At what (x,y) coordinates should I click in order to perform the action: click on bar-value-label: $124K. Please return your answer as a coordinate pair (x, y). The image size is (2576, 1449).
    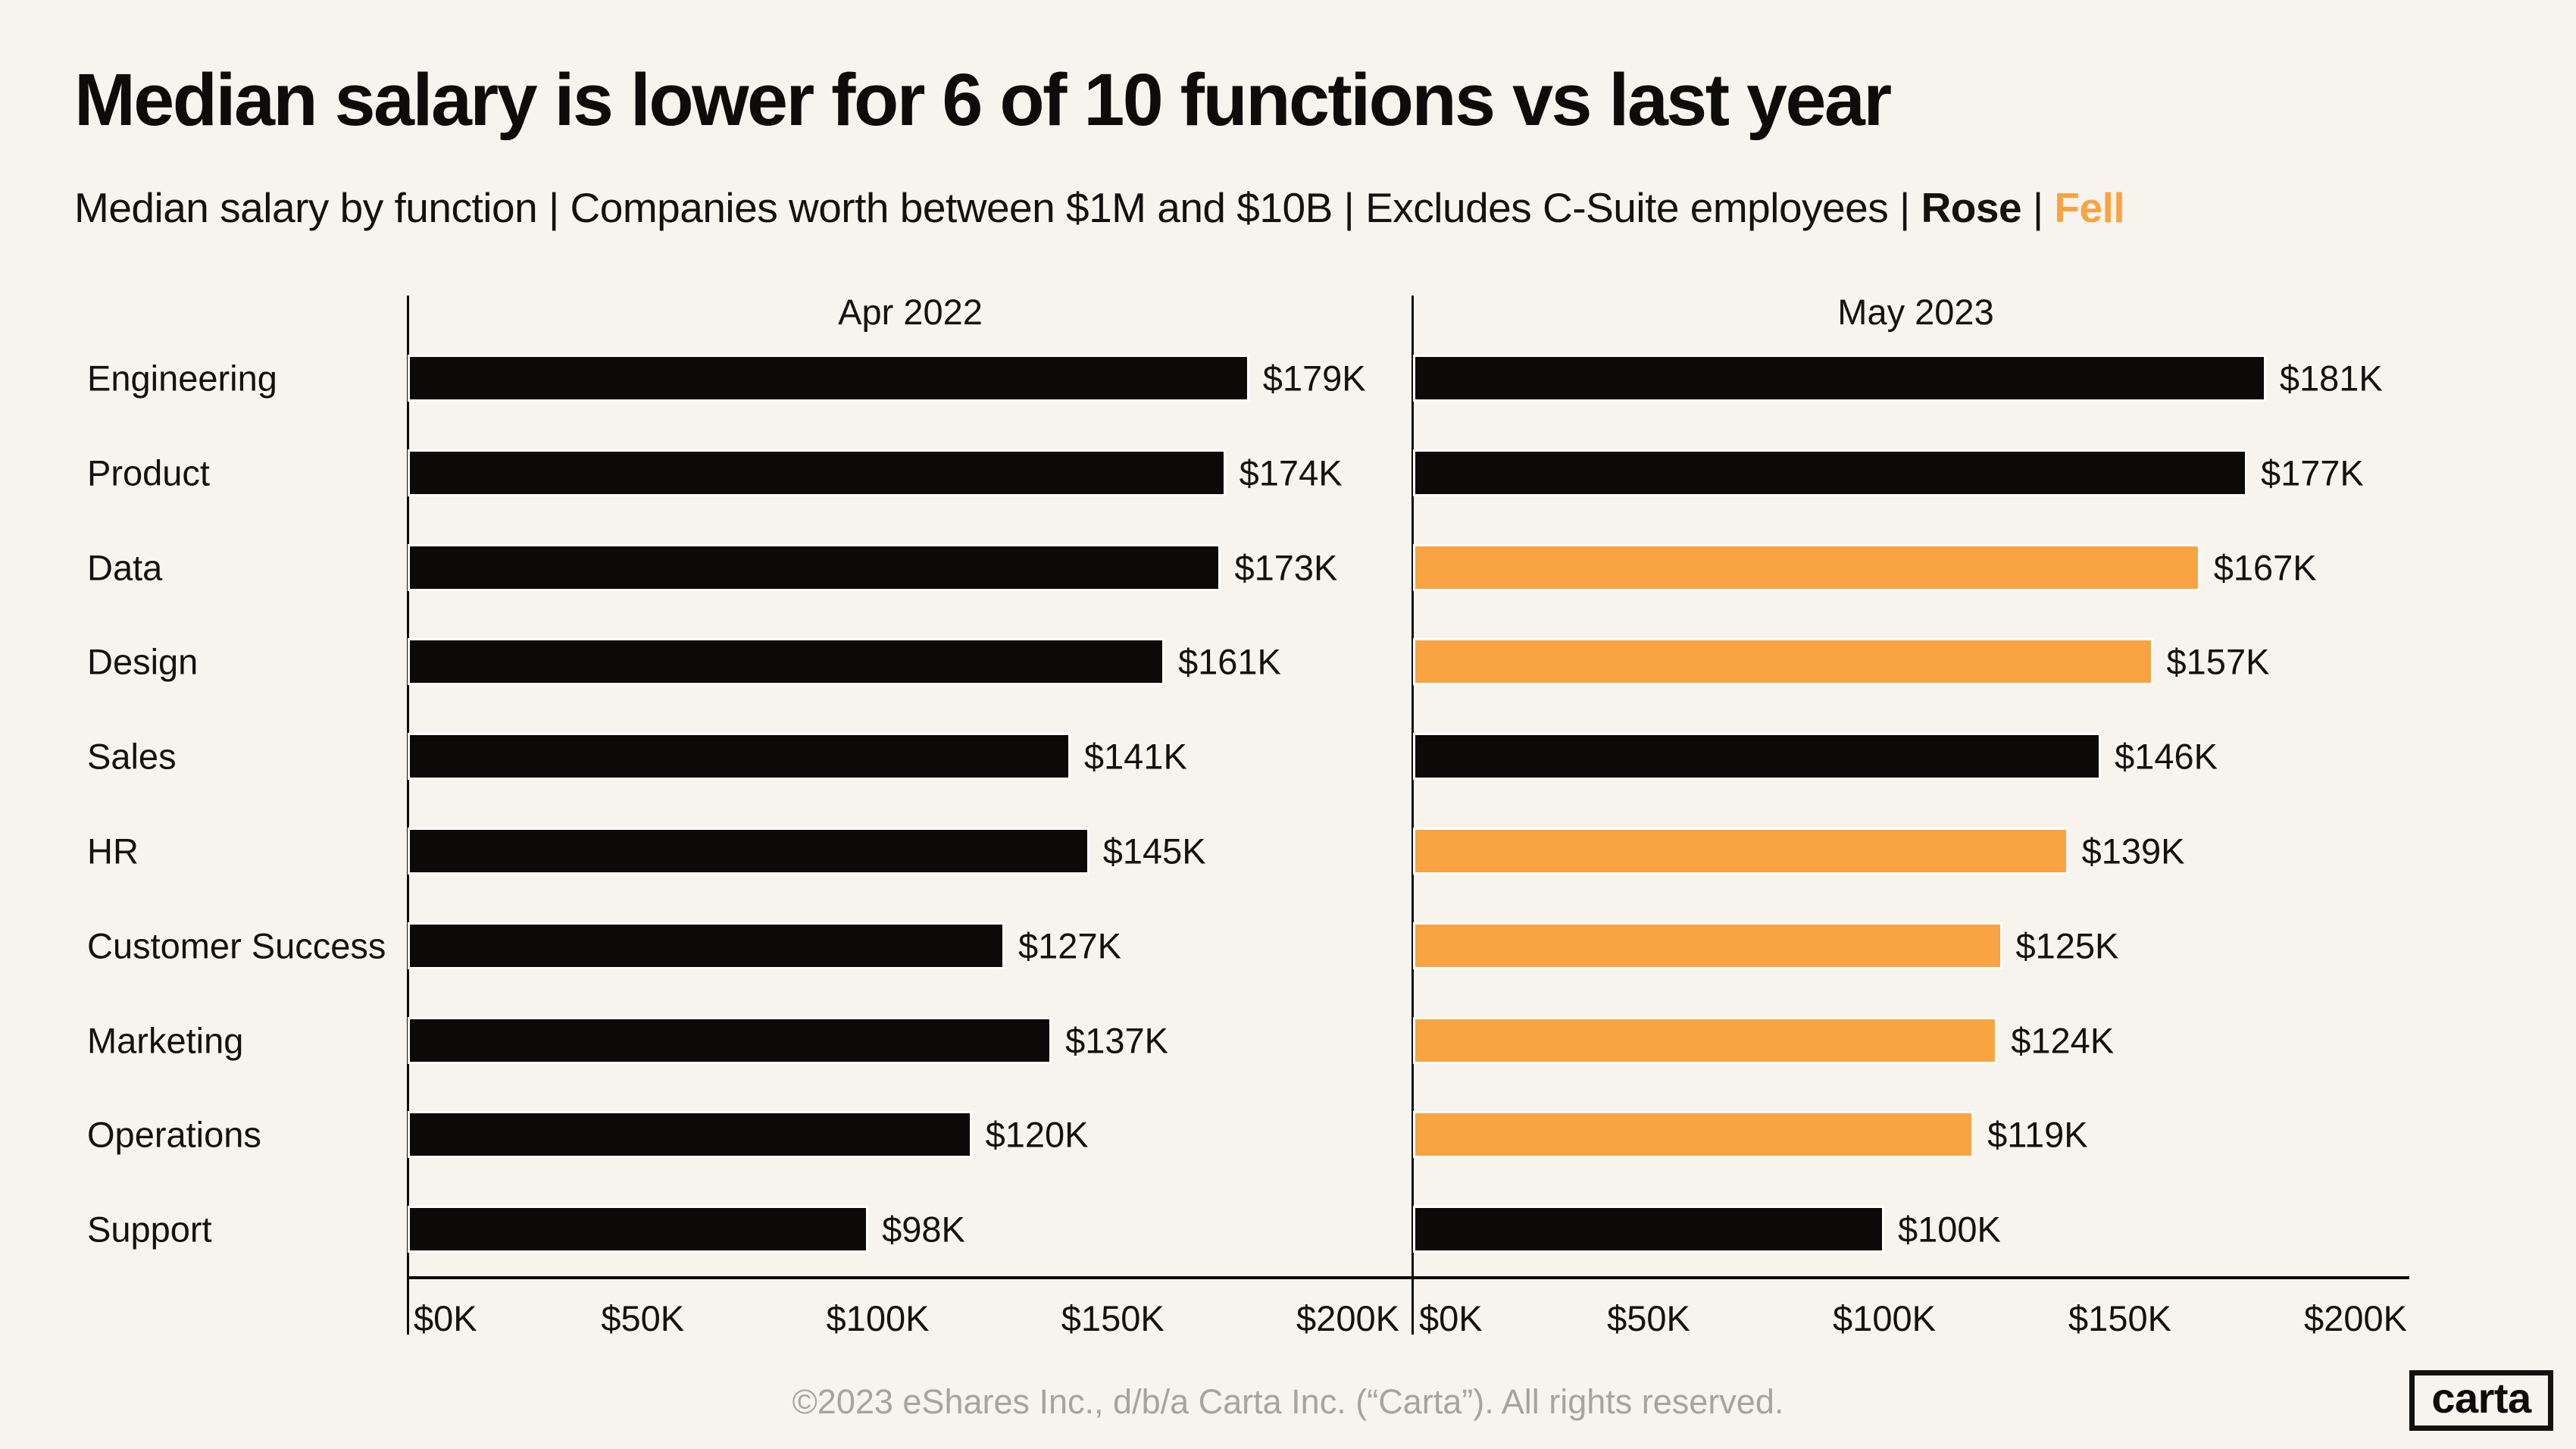
    Looking at the image, I should click on (2063, 1040).